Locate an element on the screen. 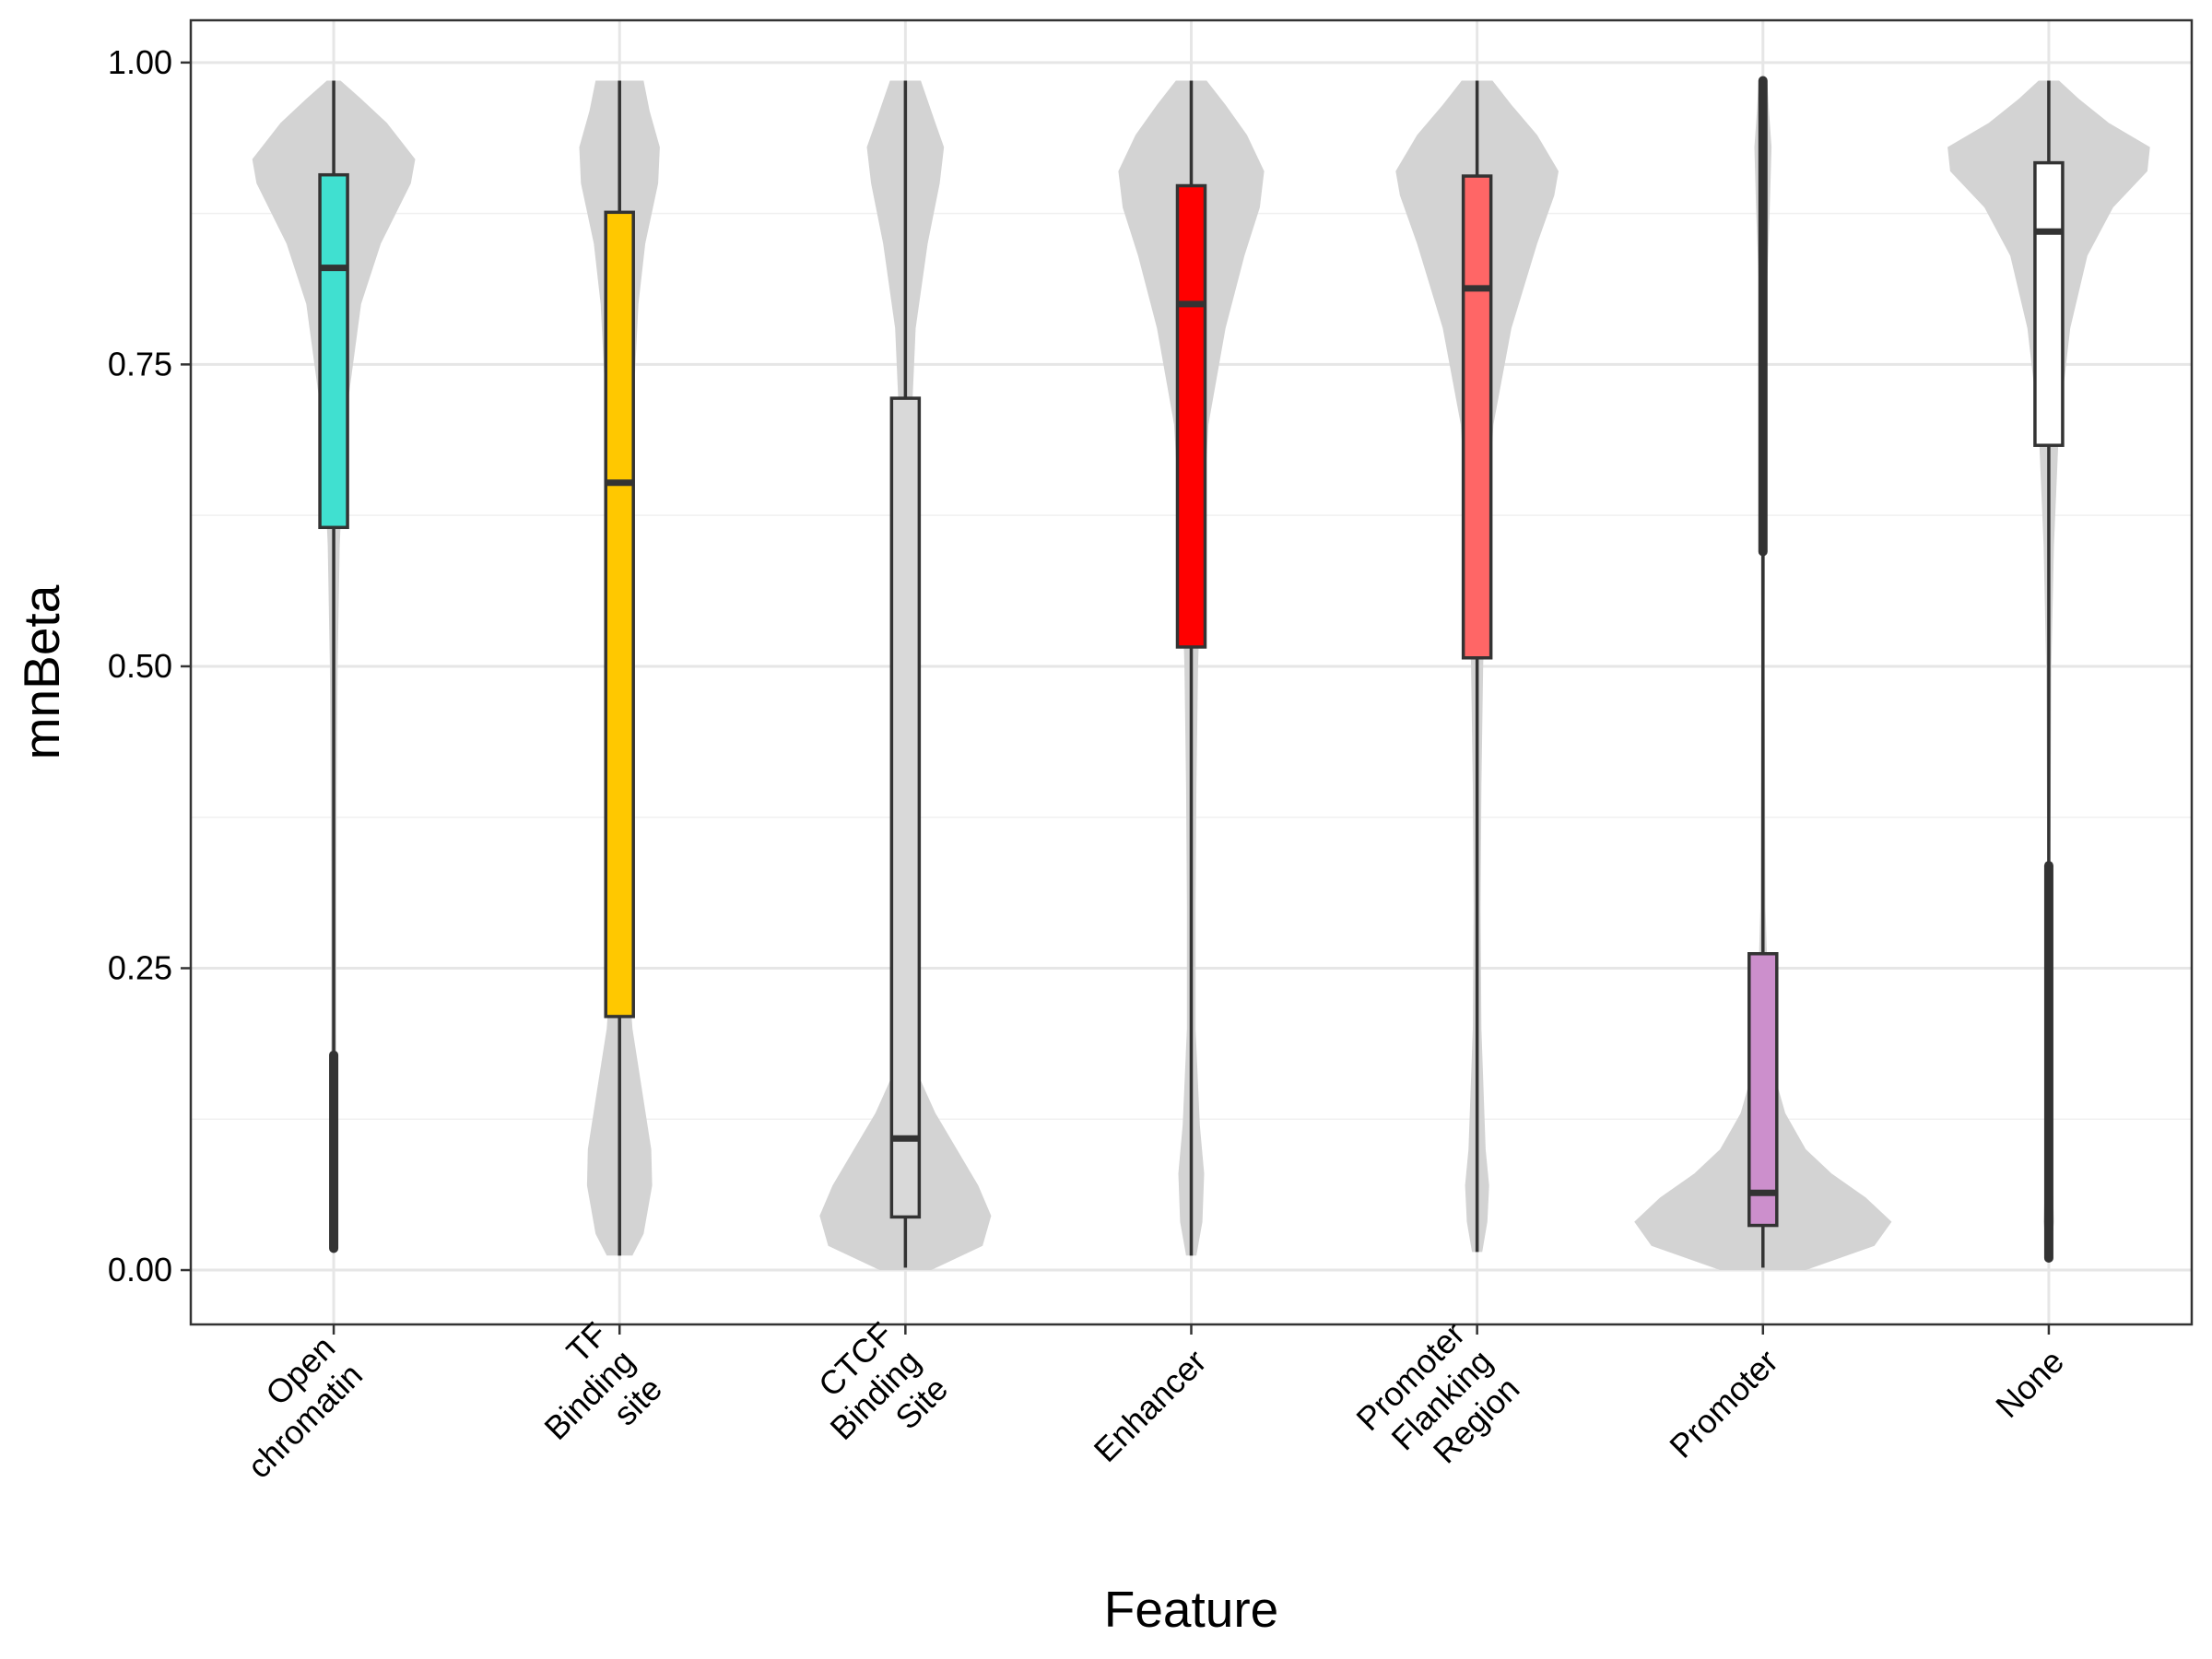 Image resolution: width=2212 pixels, height=1659 pixels. y-axis: 0.00 0.25 0.50 0.75 1.00 is located at coordinates (149, 665).